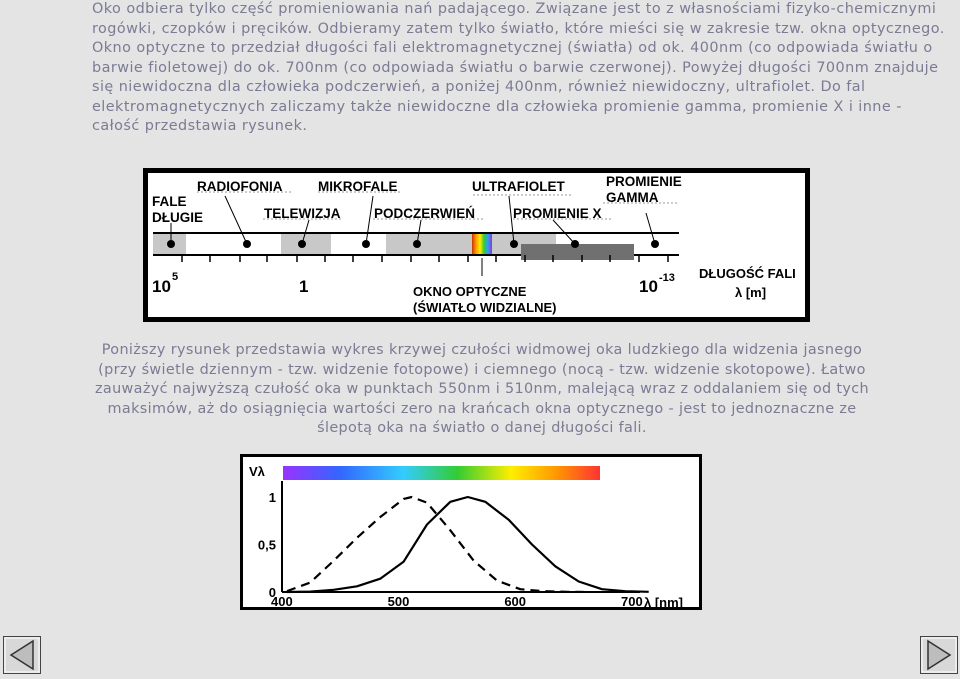  Describe the element at coordinates (175, 277) in the screenshot. I see `scale-left-exp: 5` at that location.